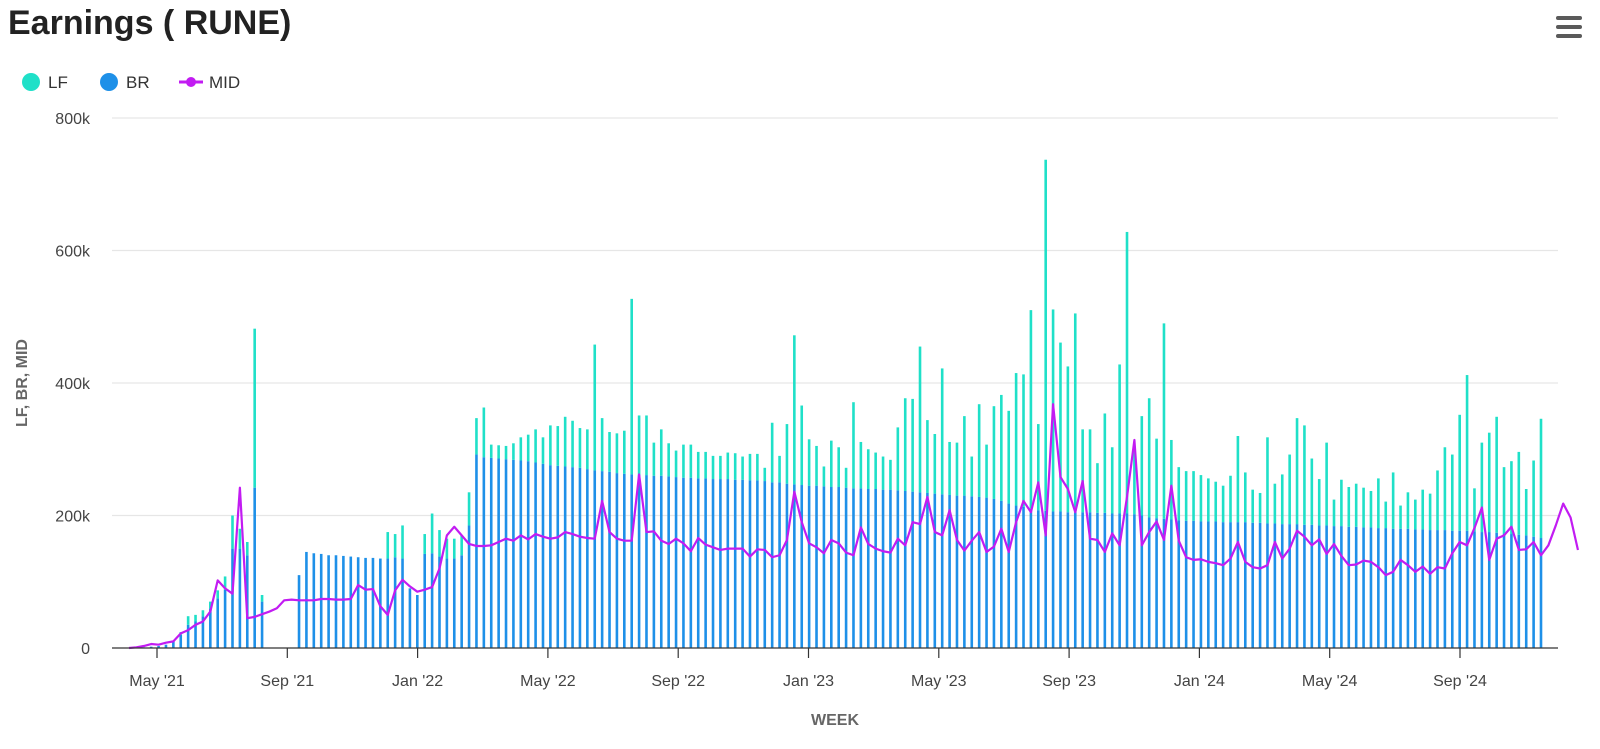 This screenshot has width=1600, height=749. What do you see at coordinates (138, 82) in the screenshot?
I see `legend-label-br: BR` at bounding box center [138, 82].